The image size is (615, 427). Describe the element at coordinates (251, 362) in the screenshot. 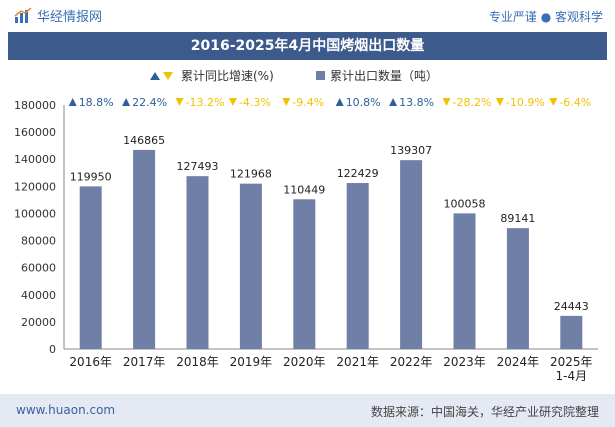

I see `x-tick-label: 2019年` at that location.